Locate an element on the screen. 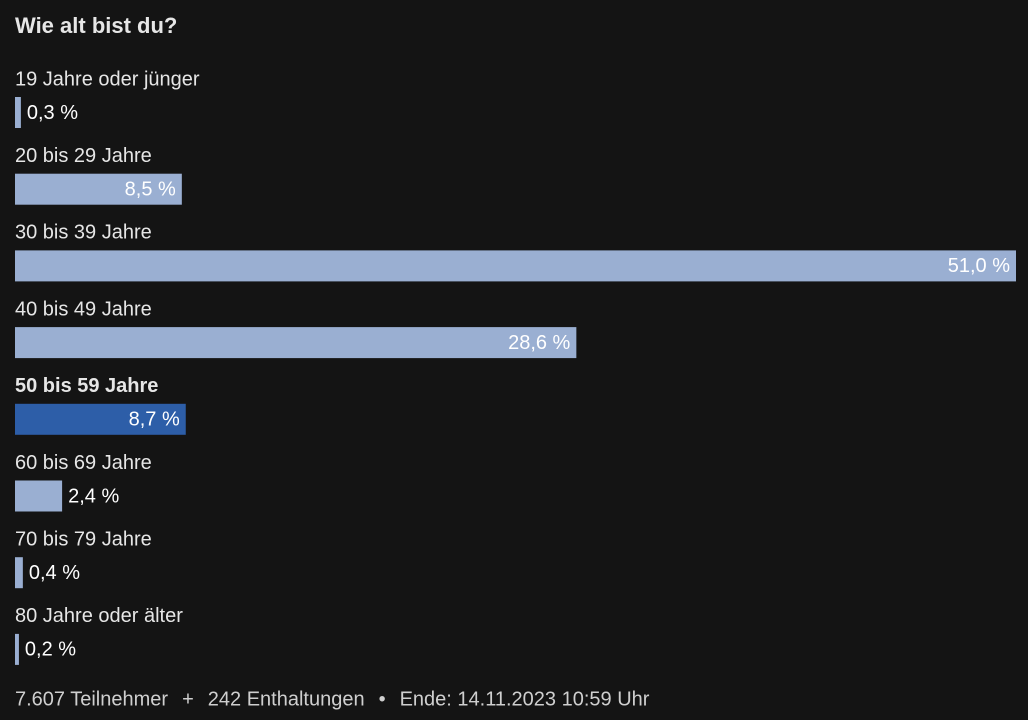 The width and height of the screenshot is (1028, 720). category-label: 80 Jahre oder älter is located at coordinates (99, 616).